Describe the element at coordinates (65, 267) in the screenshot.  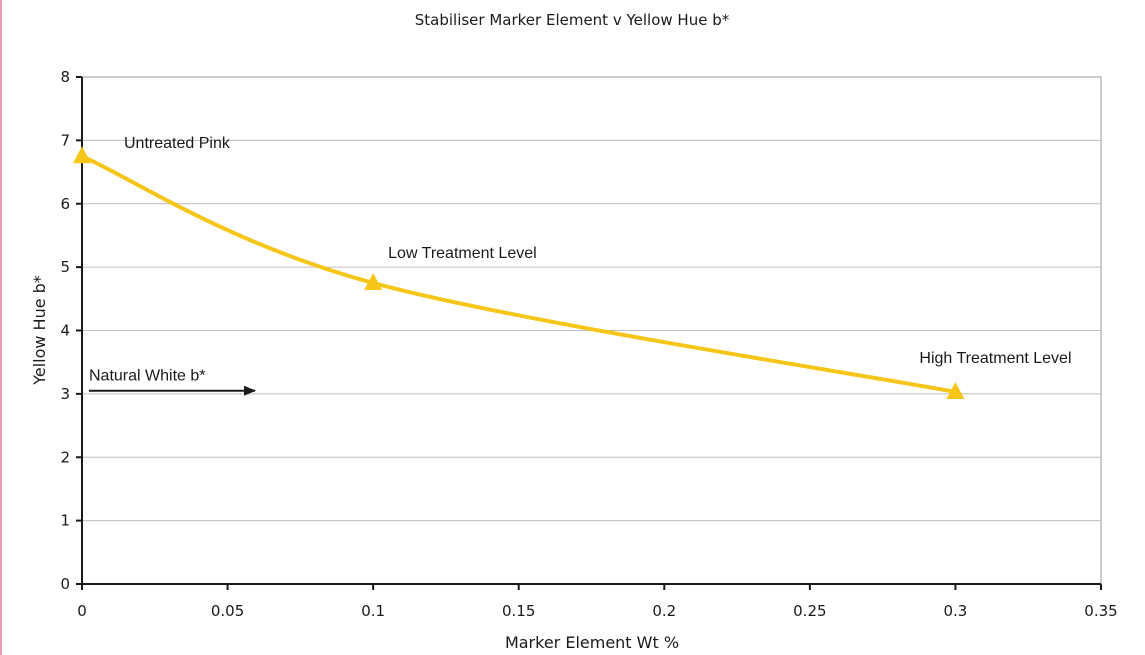
I see `y-tick-label: 5` at that location.